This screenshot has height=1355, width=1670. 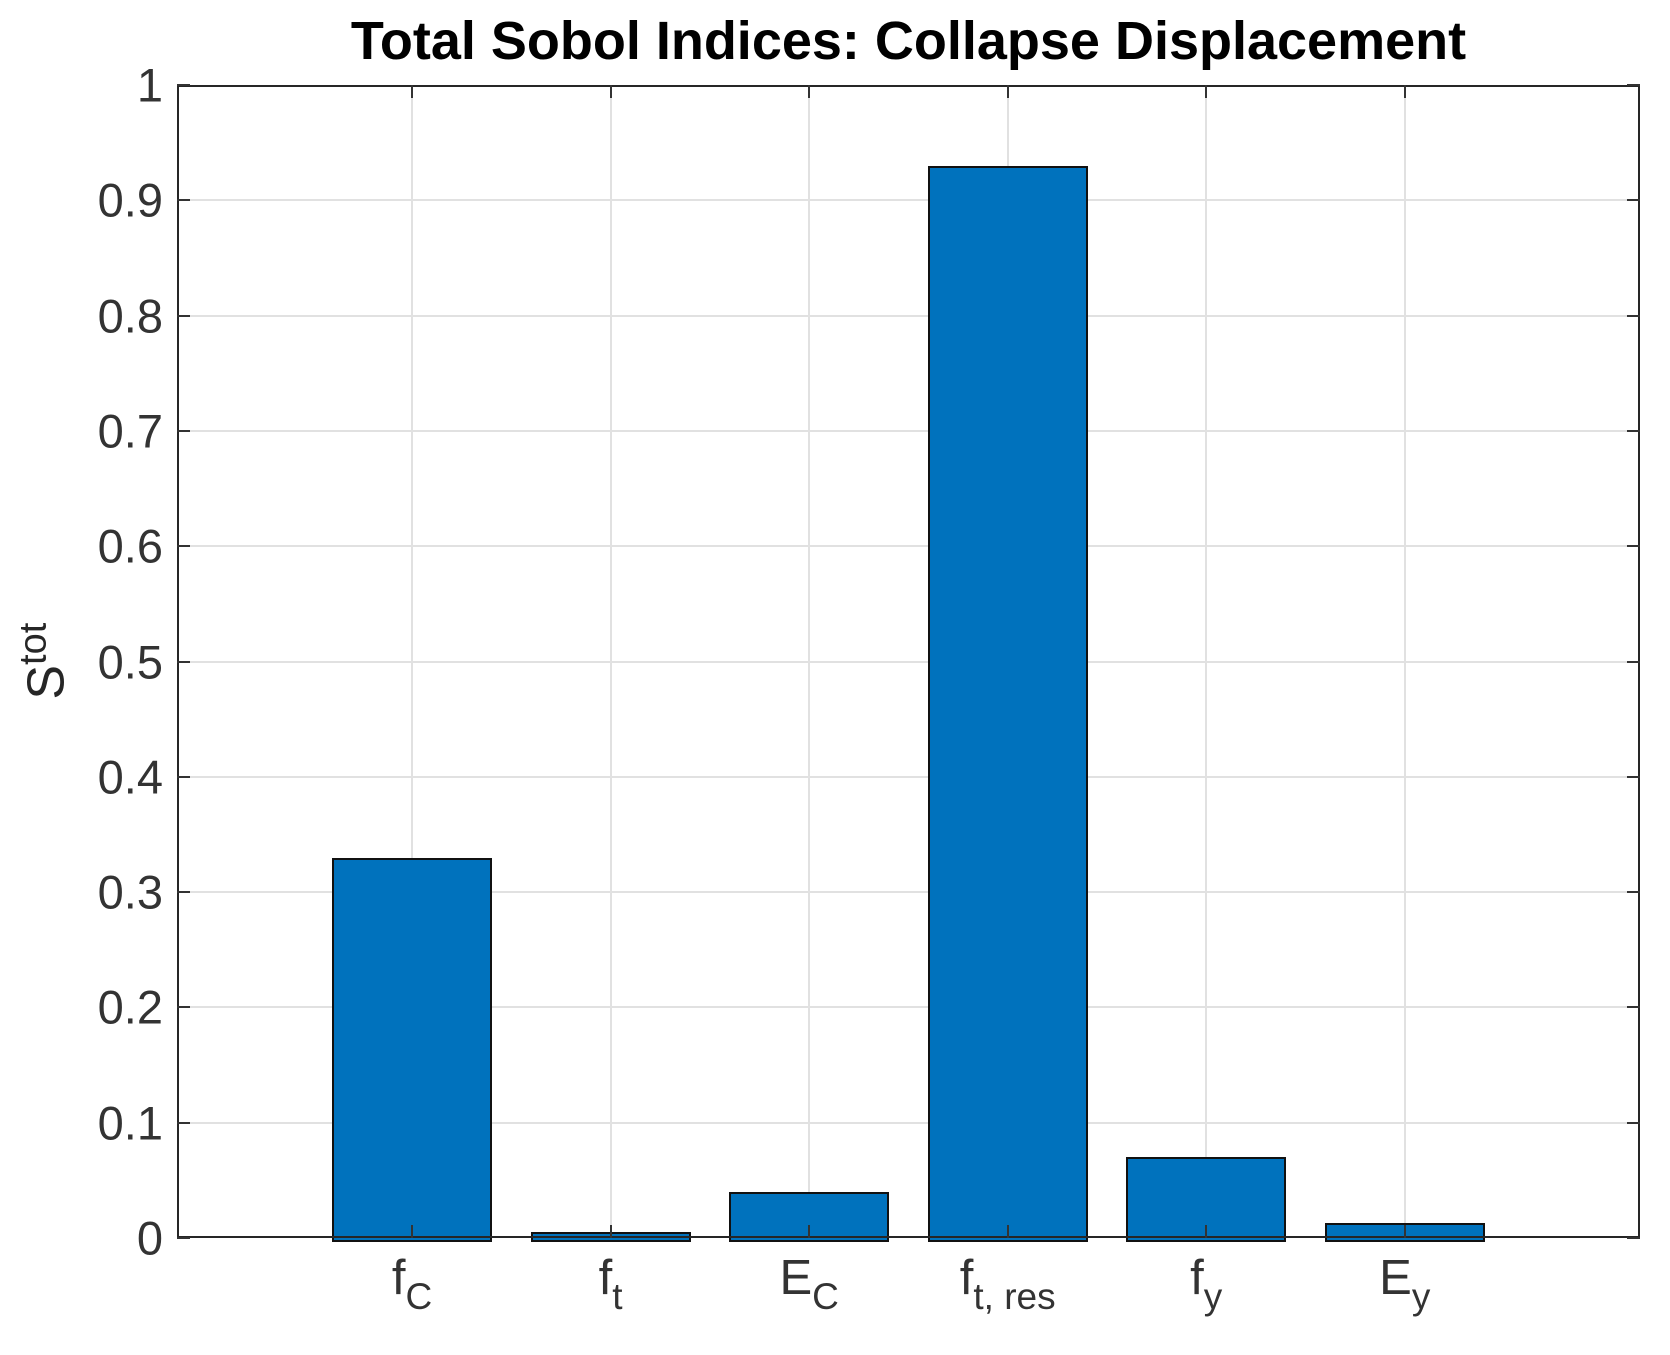 I want to click on y-tick-label: 0.1, so click(x=130, y=1123).